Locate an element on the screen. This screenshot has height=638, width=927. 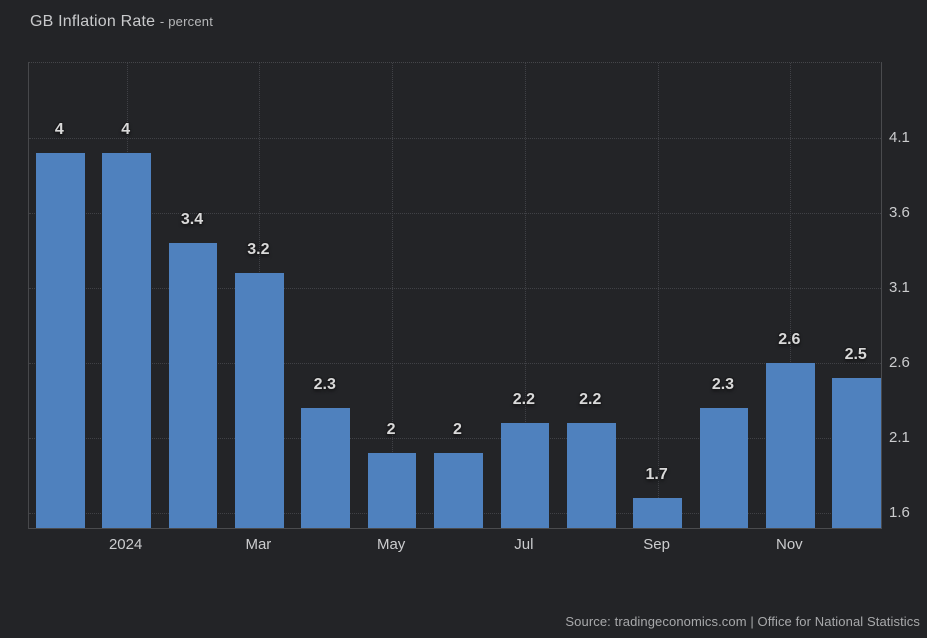
x-axis-tick-label: 2024 is located at coordinates (125, 544).